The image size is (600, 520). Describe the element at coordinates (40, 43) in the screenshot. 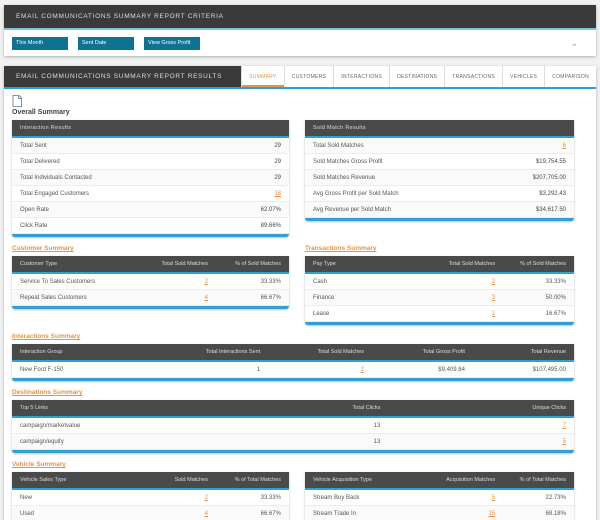

I see `filter-this-month: This Month` at that location.